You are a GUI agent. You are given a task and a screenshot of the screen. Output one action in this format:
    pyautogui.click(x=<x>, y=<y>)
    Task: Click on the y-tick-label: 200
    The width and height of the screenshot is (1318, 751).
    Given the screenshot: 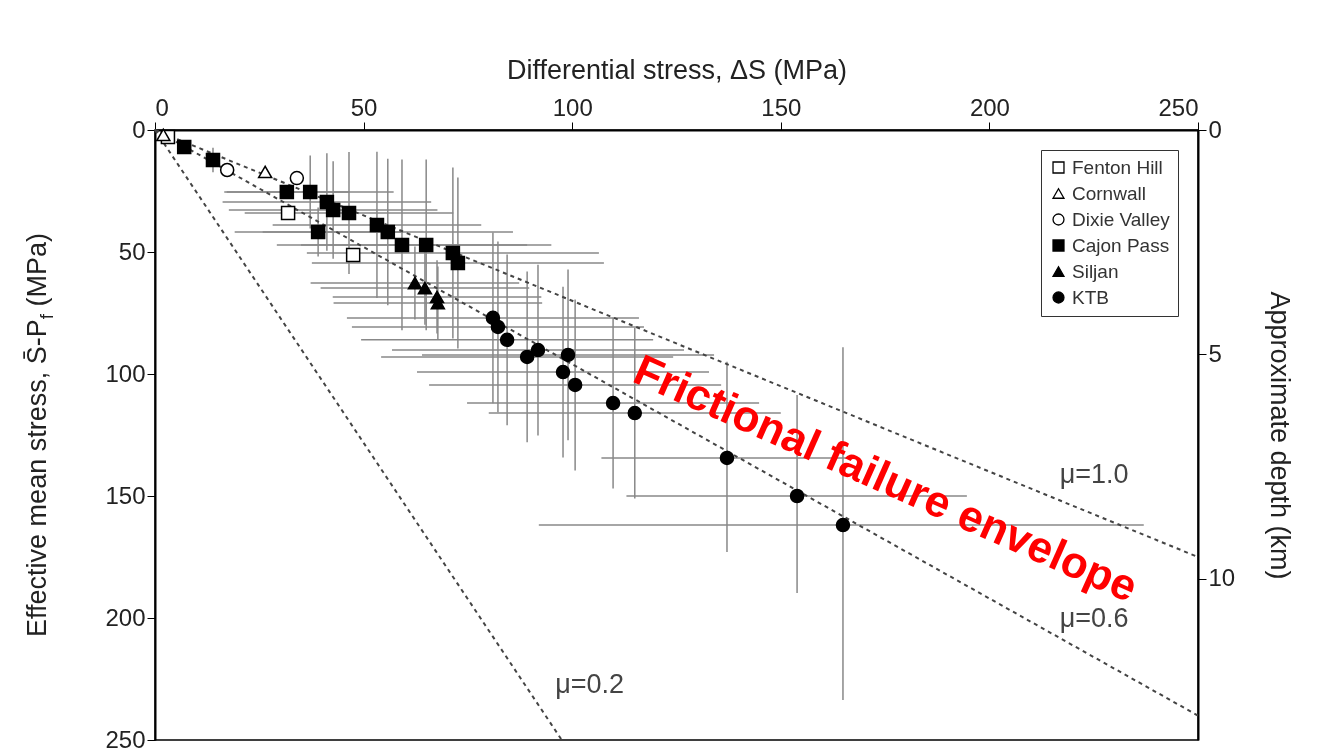 What is the action you would take?
    pyautogui.click(x=125, y=617)
    